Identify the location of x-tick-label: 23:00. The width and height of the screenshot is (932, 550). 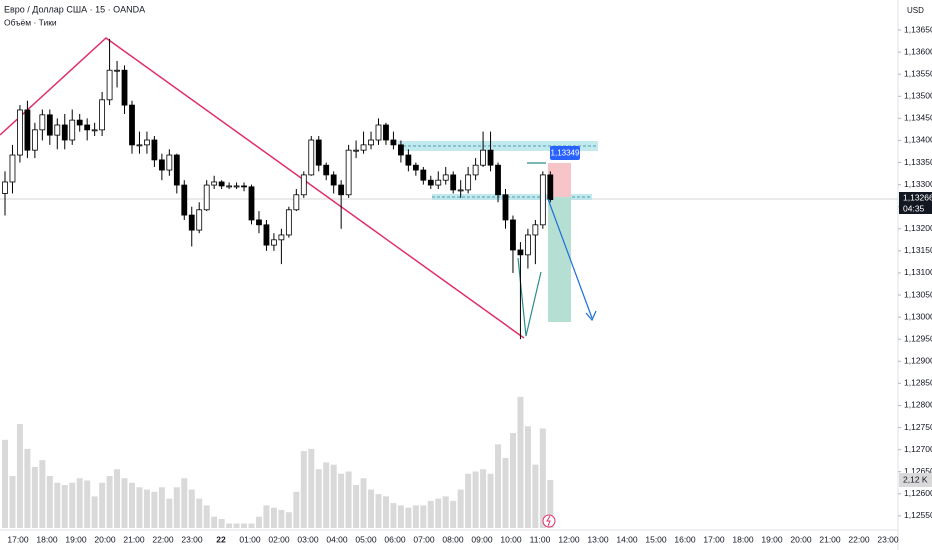
(192, 539).